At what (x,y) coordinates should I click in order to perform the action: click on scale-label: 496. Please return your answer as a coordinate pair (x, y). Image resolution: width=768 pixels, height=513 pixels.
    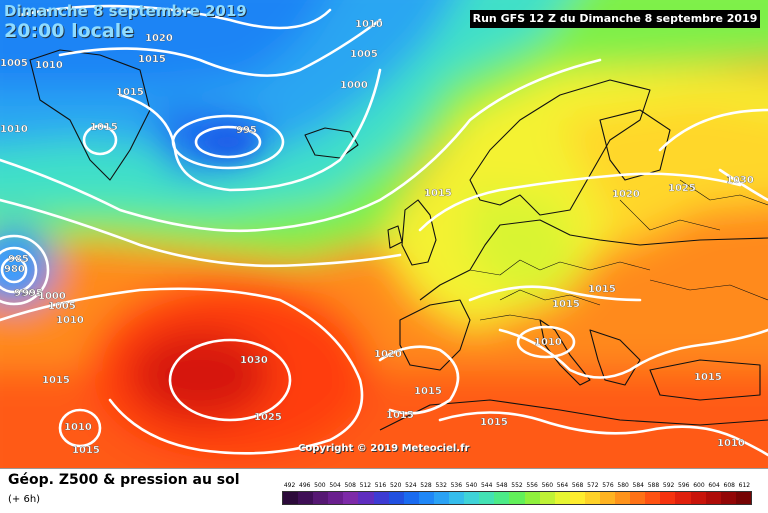
    Looking at the image, I should click on (305, 485).